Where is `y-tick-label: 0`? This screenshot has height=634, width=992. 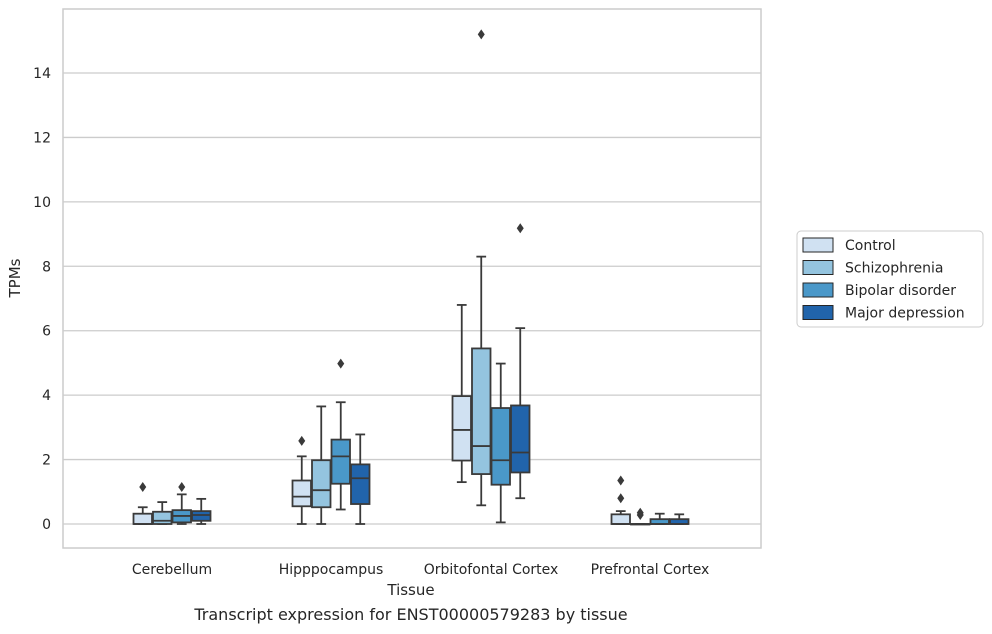
y-tick-label: 0 is located at coordinates (46, 525).